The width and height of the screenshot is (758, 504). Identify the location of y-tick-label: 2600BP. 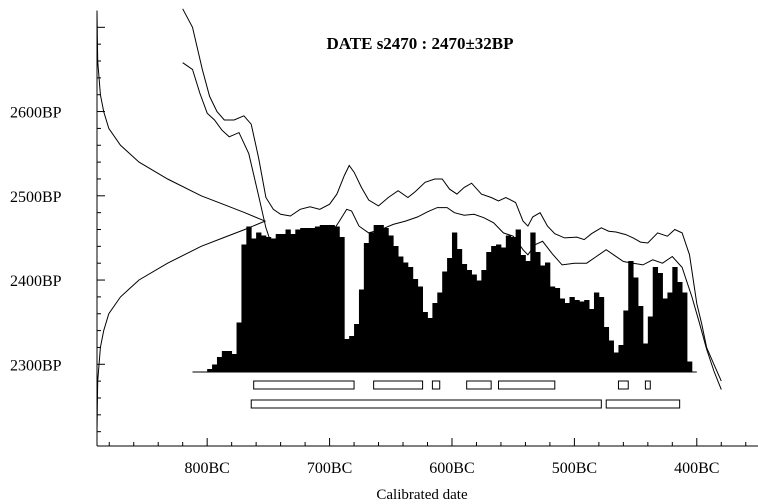
(36, 113).